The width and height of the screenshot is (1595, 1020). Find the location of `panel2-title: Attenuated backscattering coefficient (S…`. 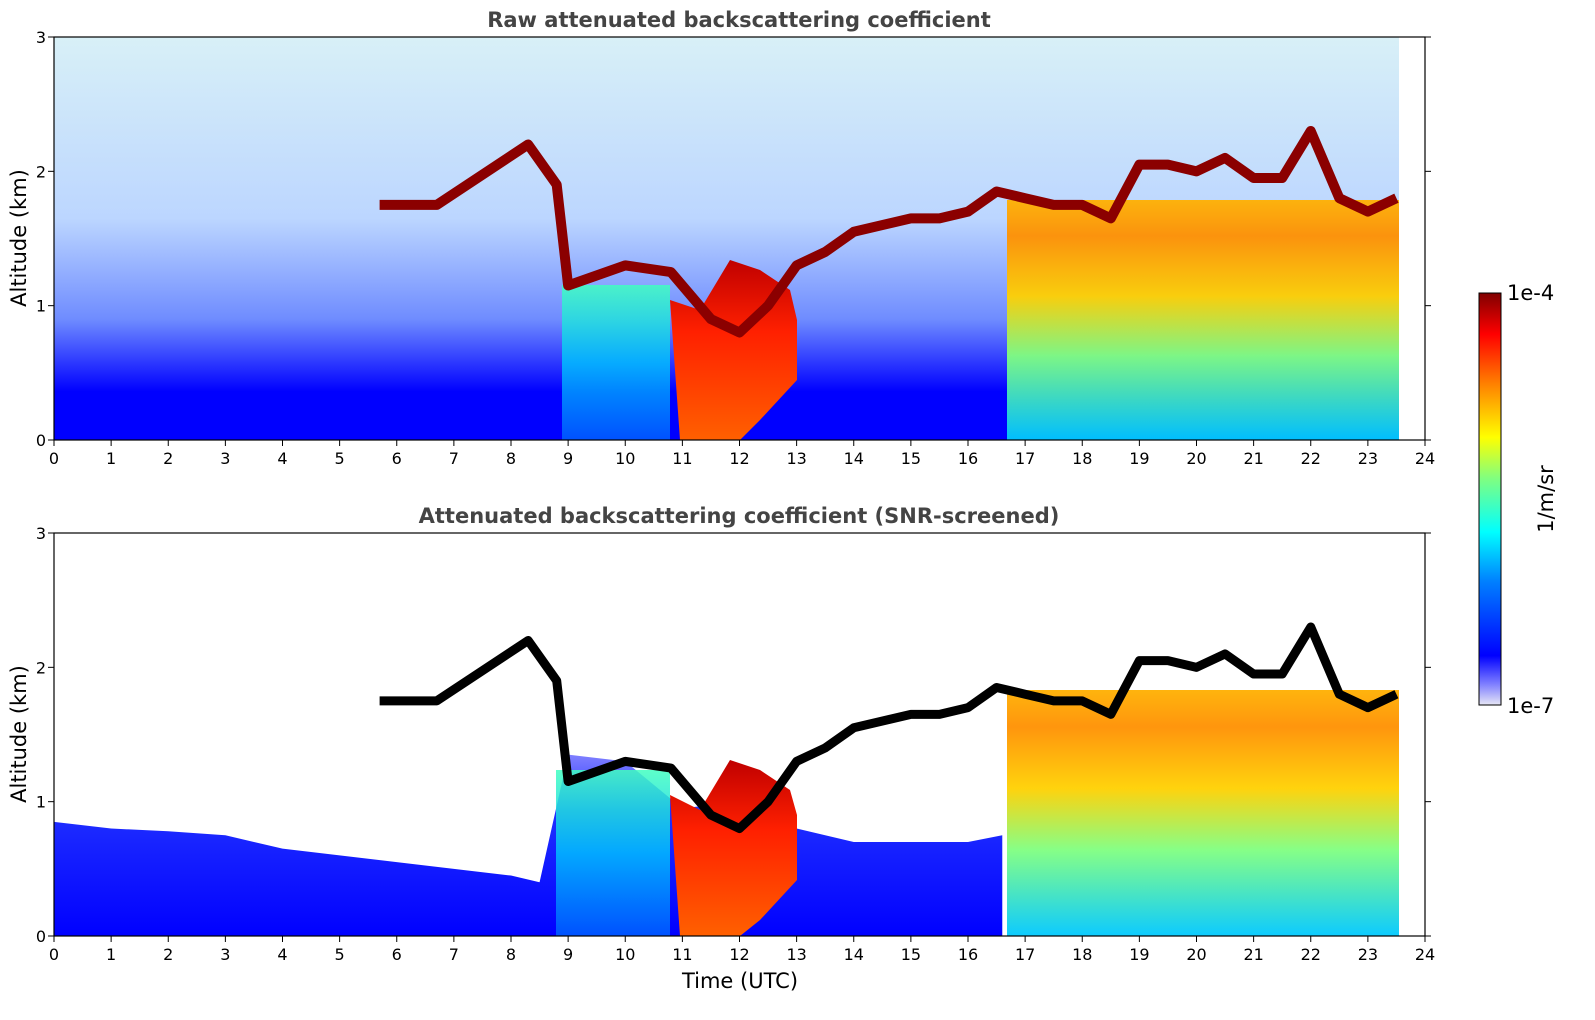

panel2-title: Attenuated backscattering coefficient (S… is located at coordinates (739, 516).